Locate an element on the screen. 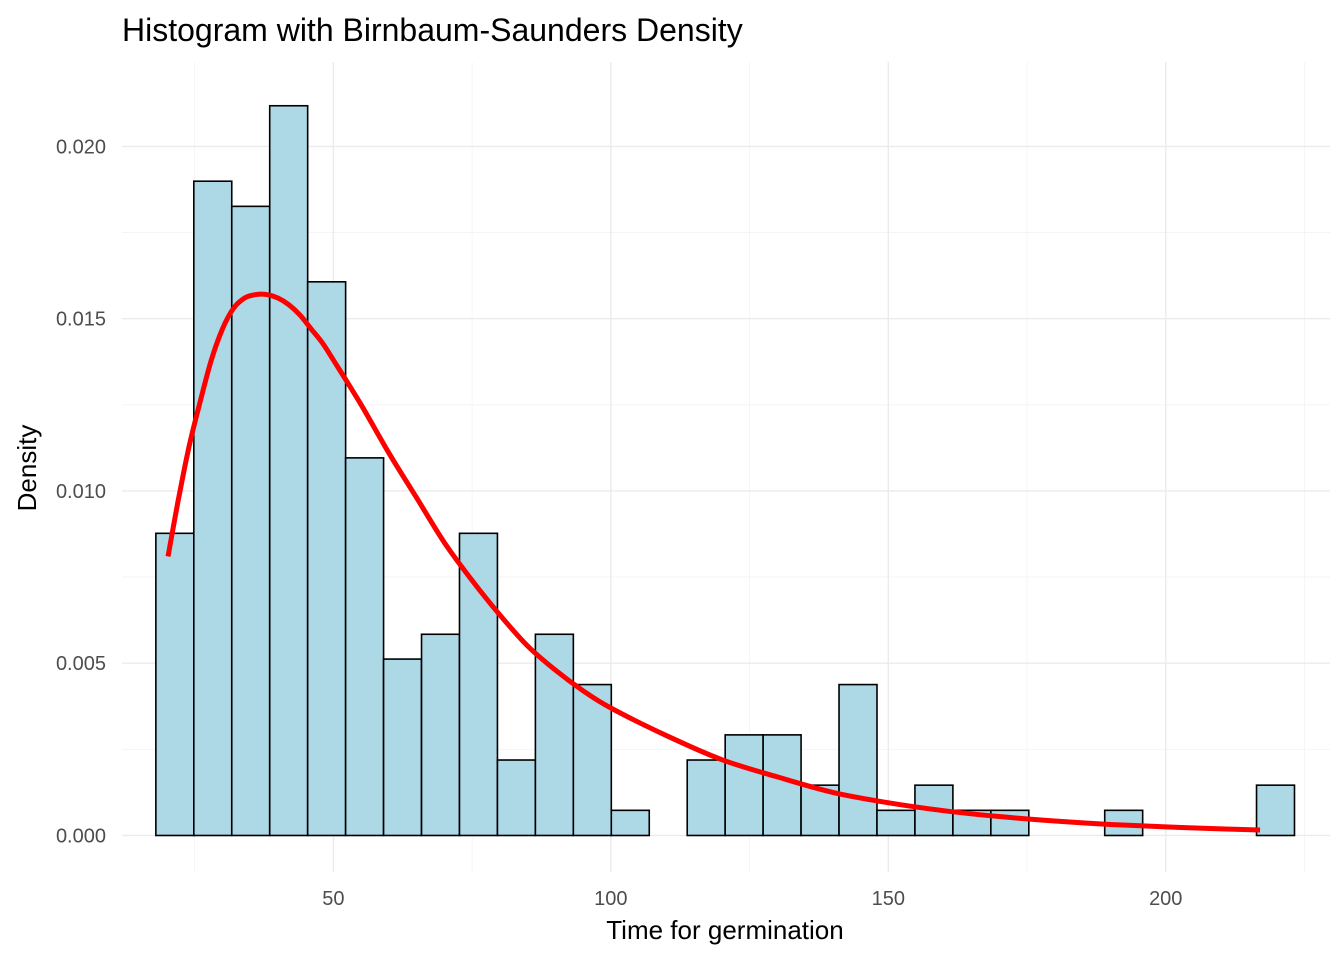 The height and width of the screenshot is (965, 1344). x-tick-label: 200 is located at coordinates (1165, 899).